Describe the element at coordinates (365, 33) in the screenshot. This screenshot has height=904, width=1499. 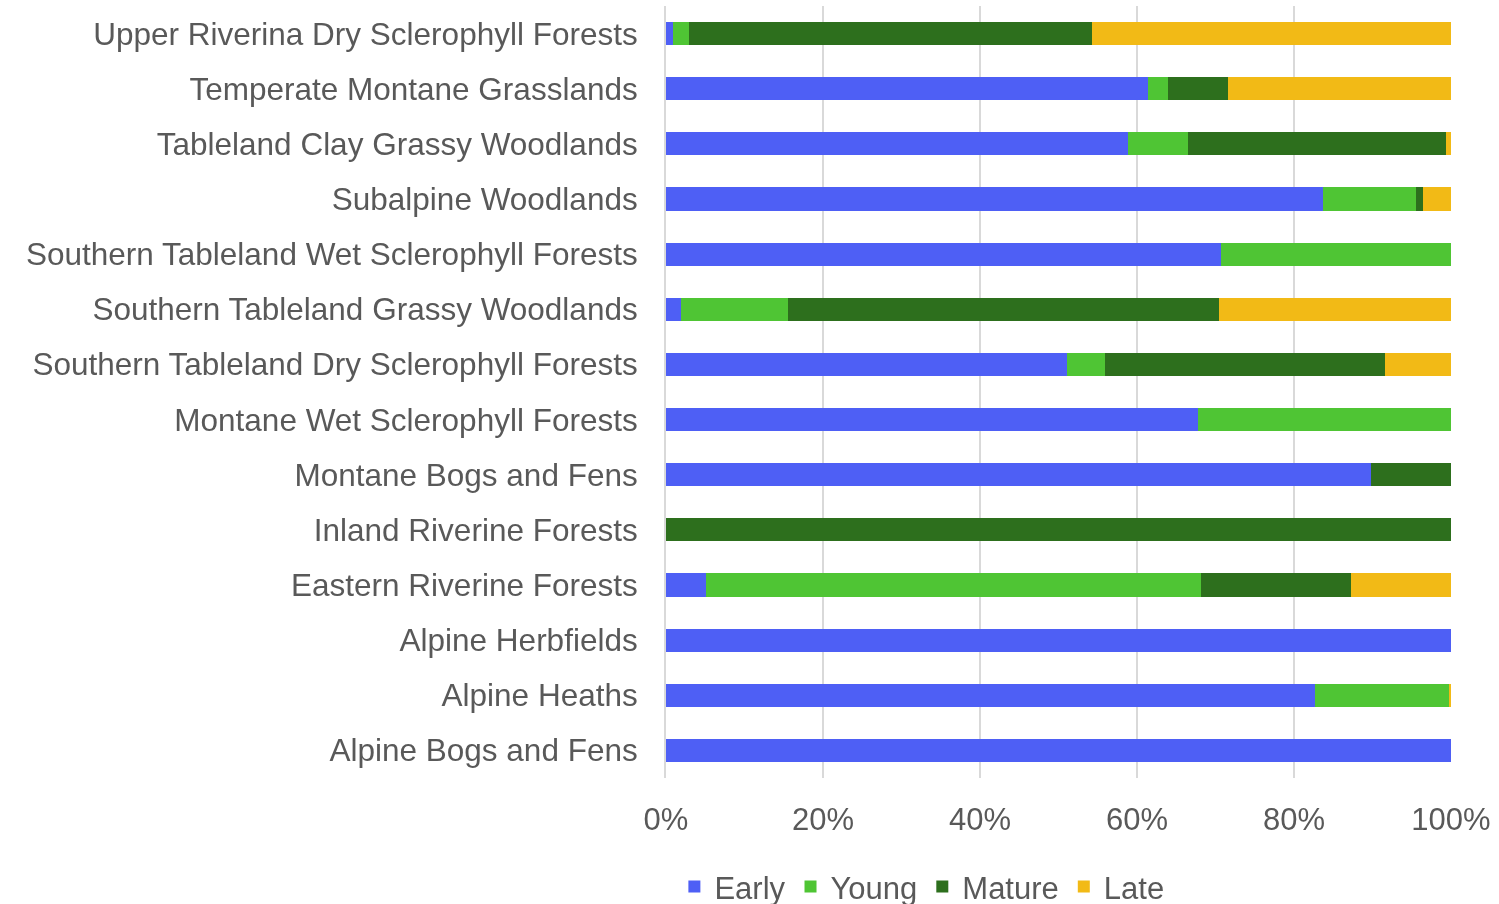
I see `y-tick-label: Upper Riverina Dry Sclerophyll Forests` at that location.